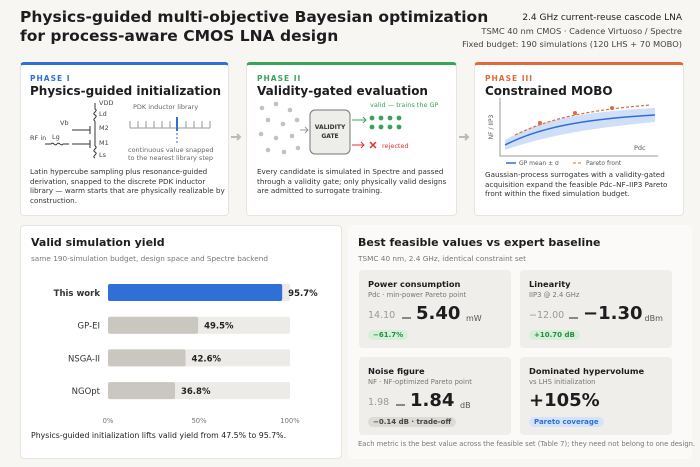  What do you see at coordinates (171, 150) in the screenshot?
I see `label: continuous value snapped` at bounding box center [171, 150].